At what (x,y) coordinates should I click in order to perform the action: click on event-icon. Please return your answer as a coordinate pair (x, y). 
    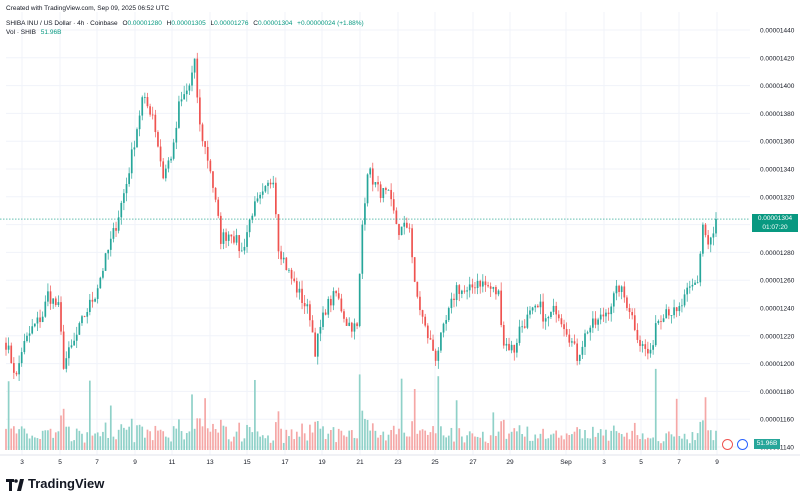
    Looking at the image, I should click on (742, 444).